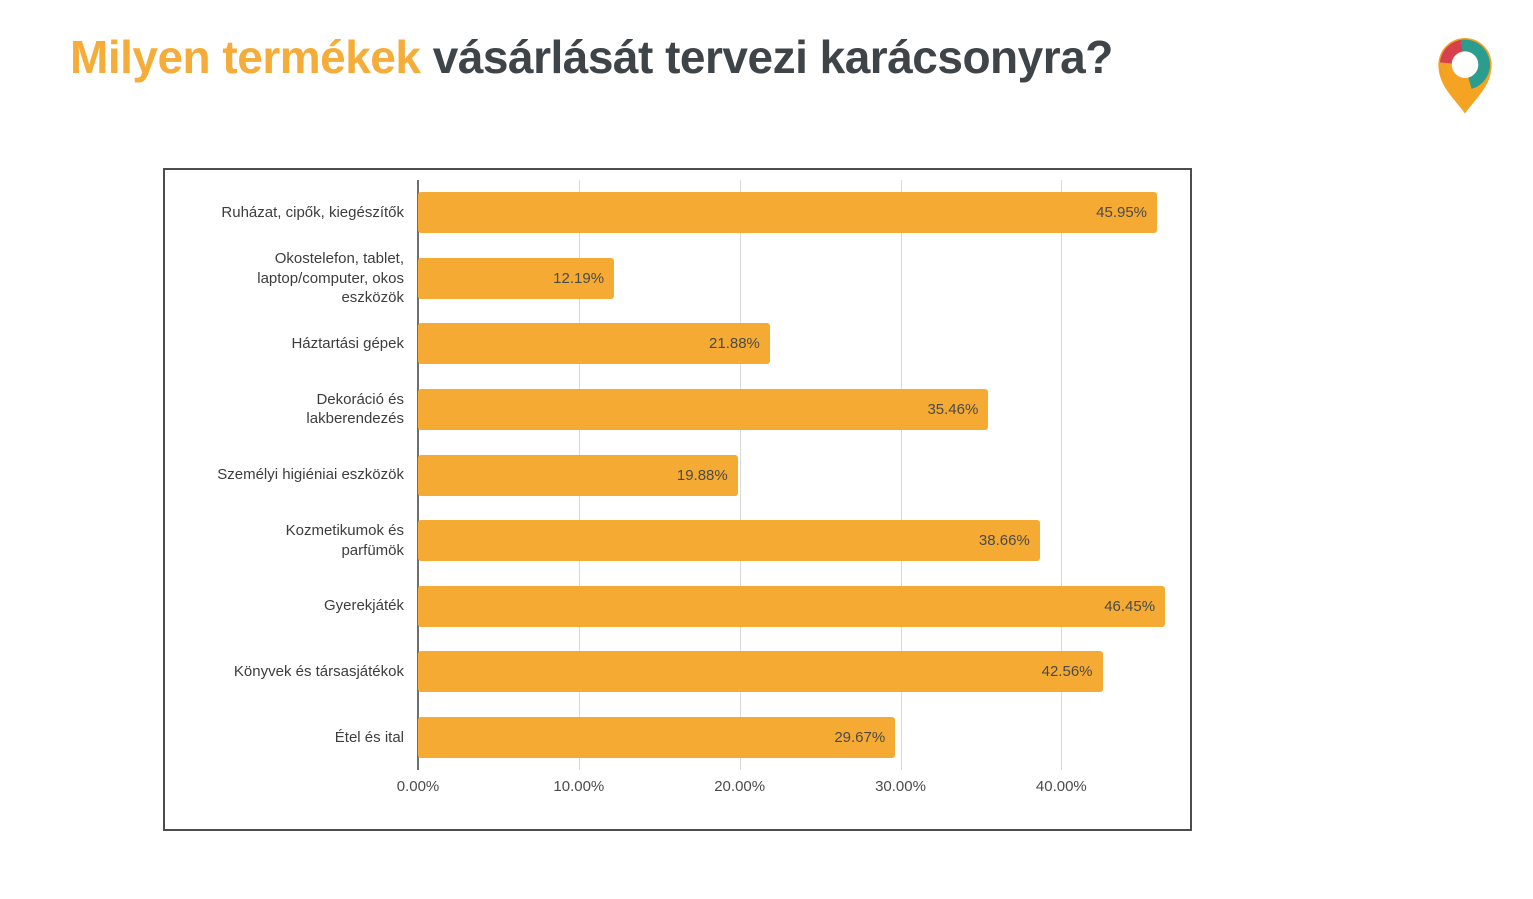  What do you see at coordinates (1004, 541) in the screenshot?
I see `bar-value-label: 38.66%` at bounding box center [1004, 541].